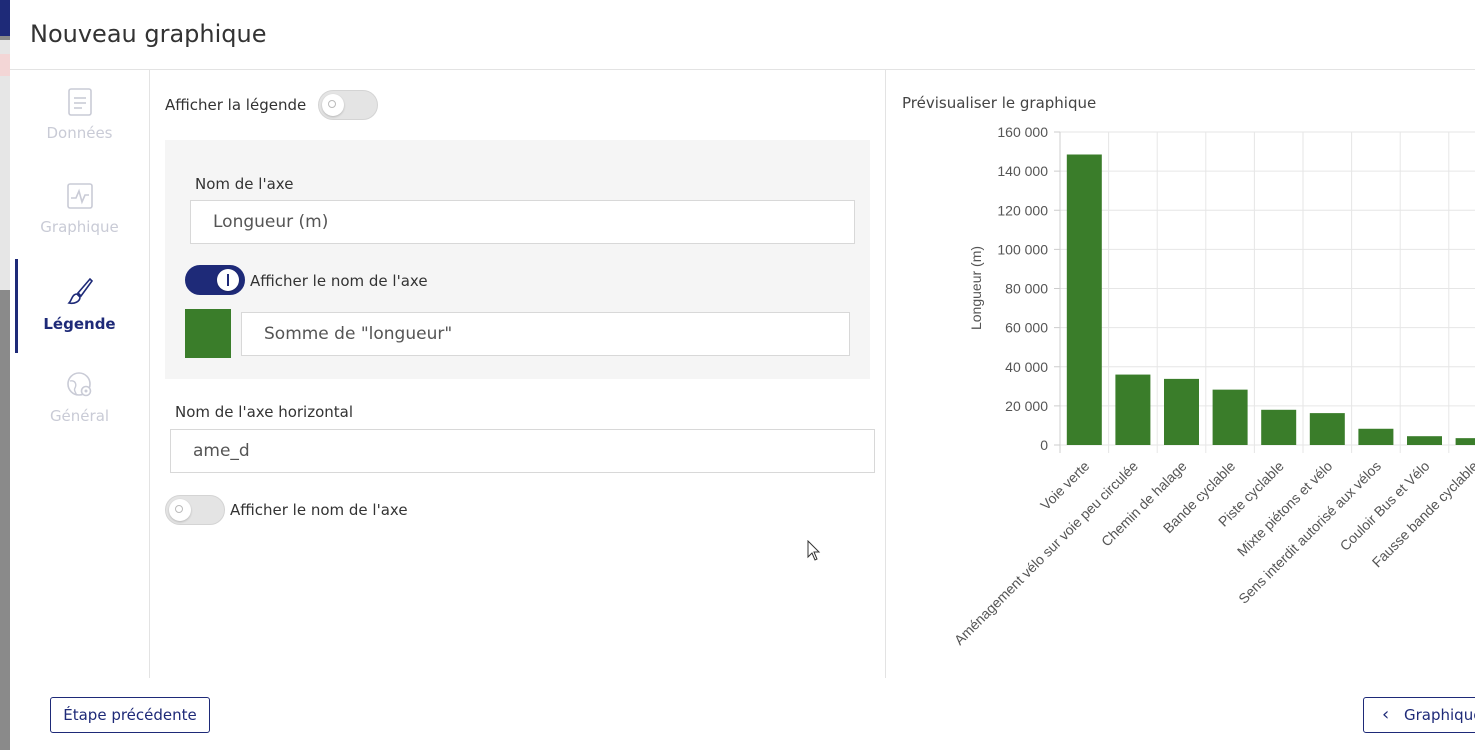 This screenshot has height=750, width=1475. What do you see at coordinates (79, 102) in the screenshot?
I see `document-icon` at bounding box center [79, 102].